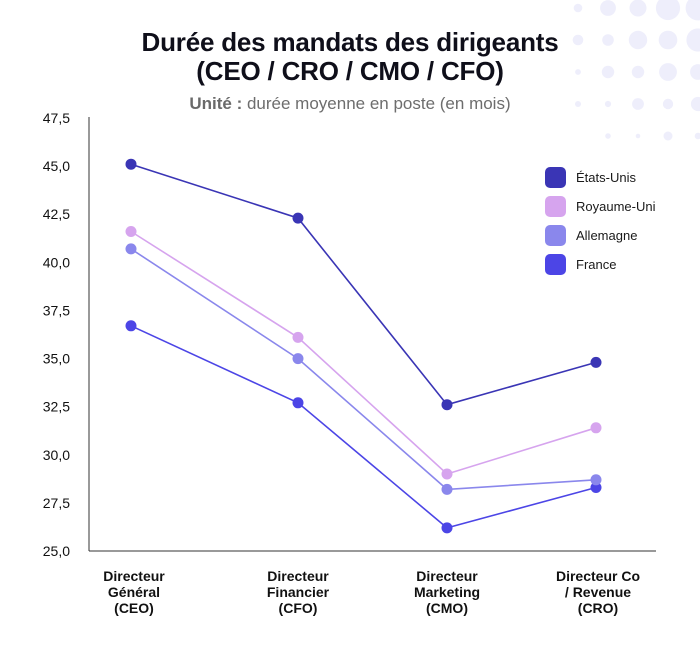 Image resolution: width=700 pixels, height=656 pixels. Describe the element at coordinates (56, 262) in the screenshot. I see `y-tick-label: 40,0` at that location.